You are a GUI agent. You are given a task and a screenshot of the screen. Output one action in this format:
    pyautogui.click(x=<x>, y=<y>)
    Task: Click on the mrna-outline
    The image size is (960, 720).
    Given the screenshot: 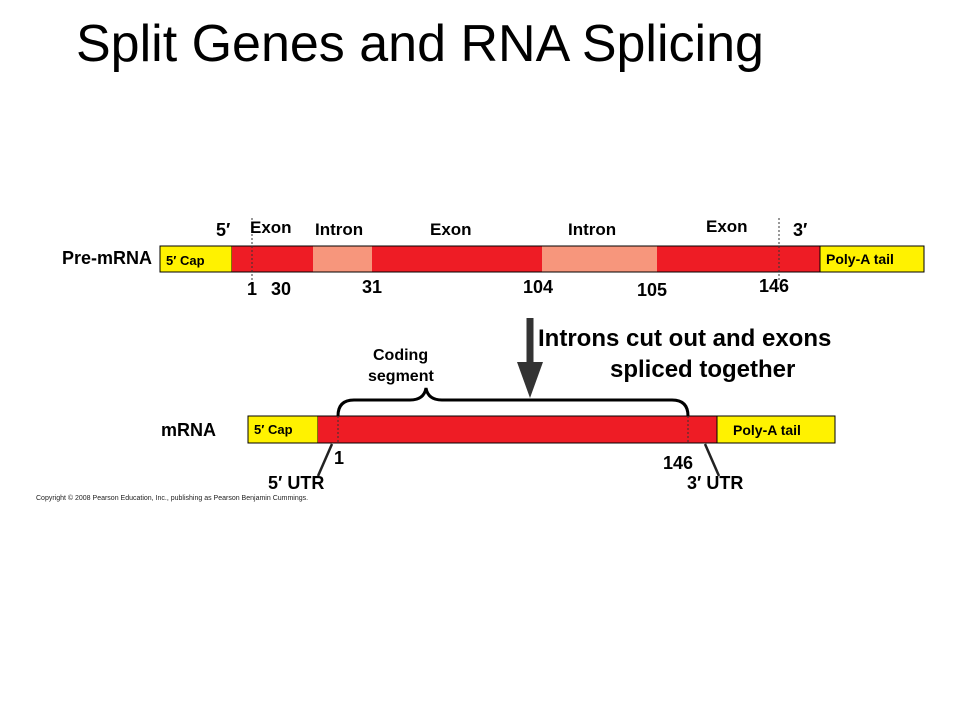 What is the action you would take?
    pyautogui.click(x=541, y=429)
    